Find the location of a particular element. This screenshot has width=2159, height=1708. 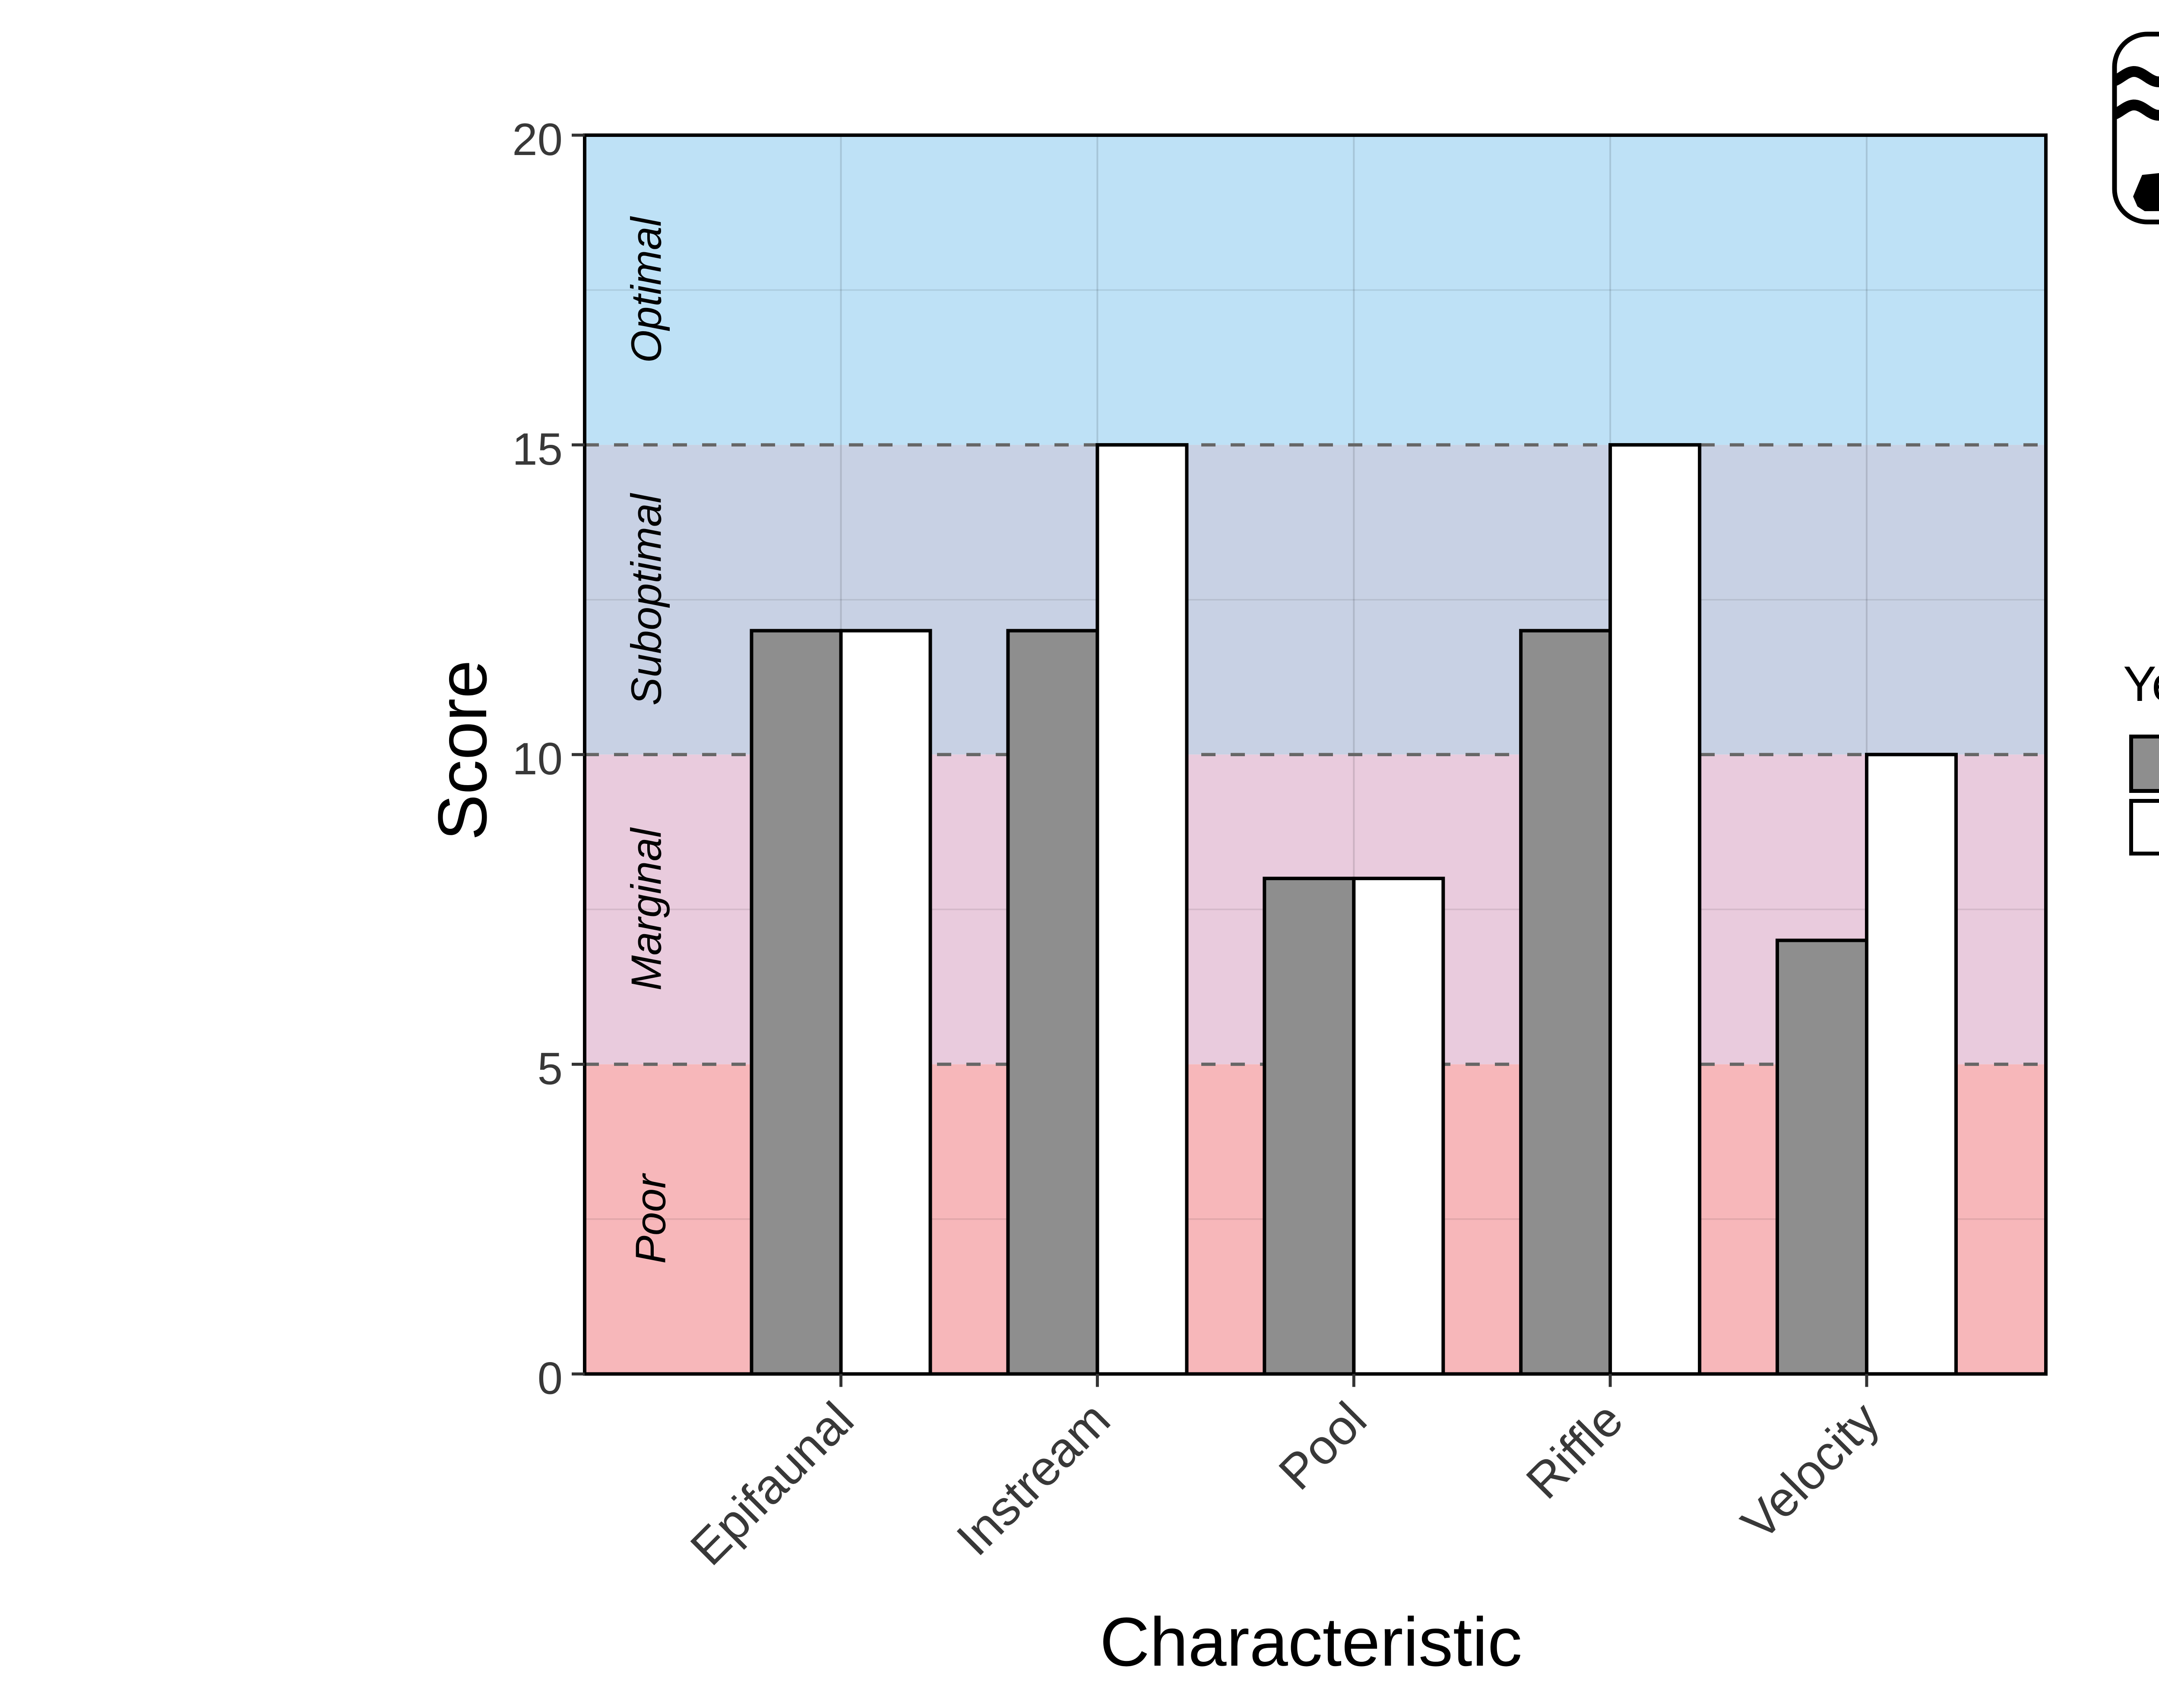

svg-text: Year is located at coordinates (2141, 684).